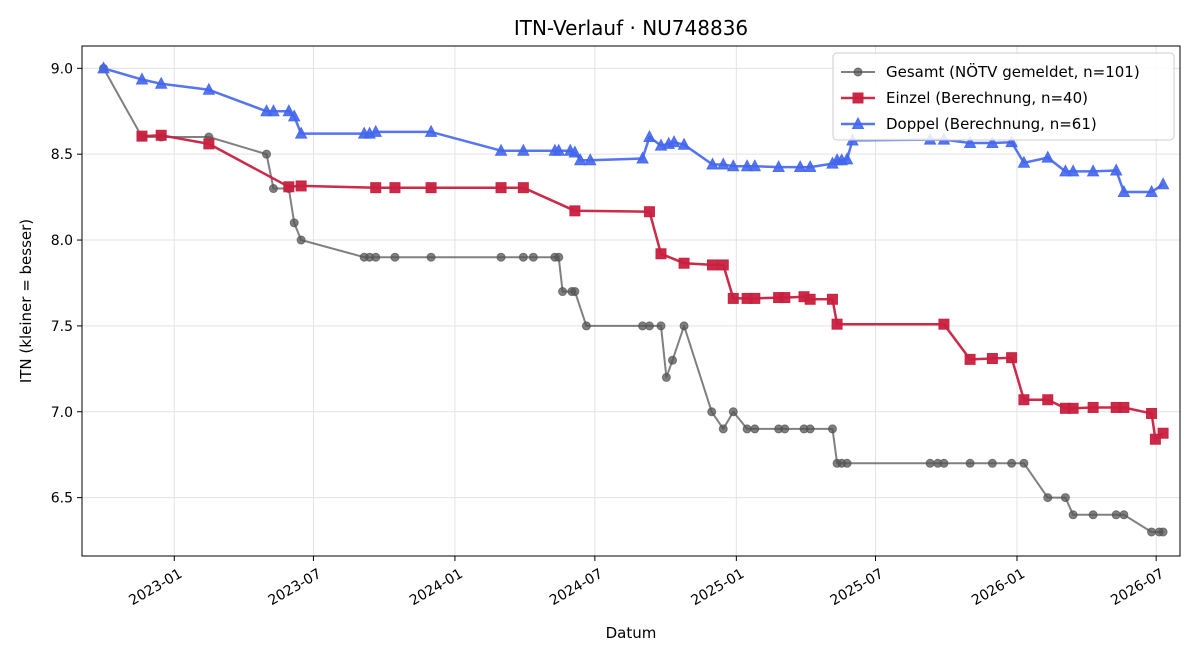  I want to click on x-tick-label: 2023-07, so click(295, 587).